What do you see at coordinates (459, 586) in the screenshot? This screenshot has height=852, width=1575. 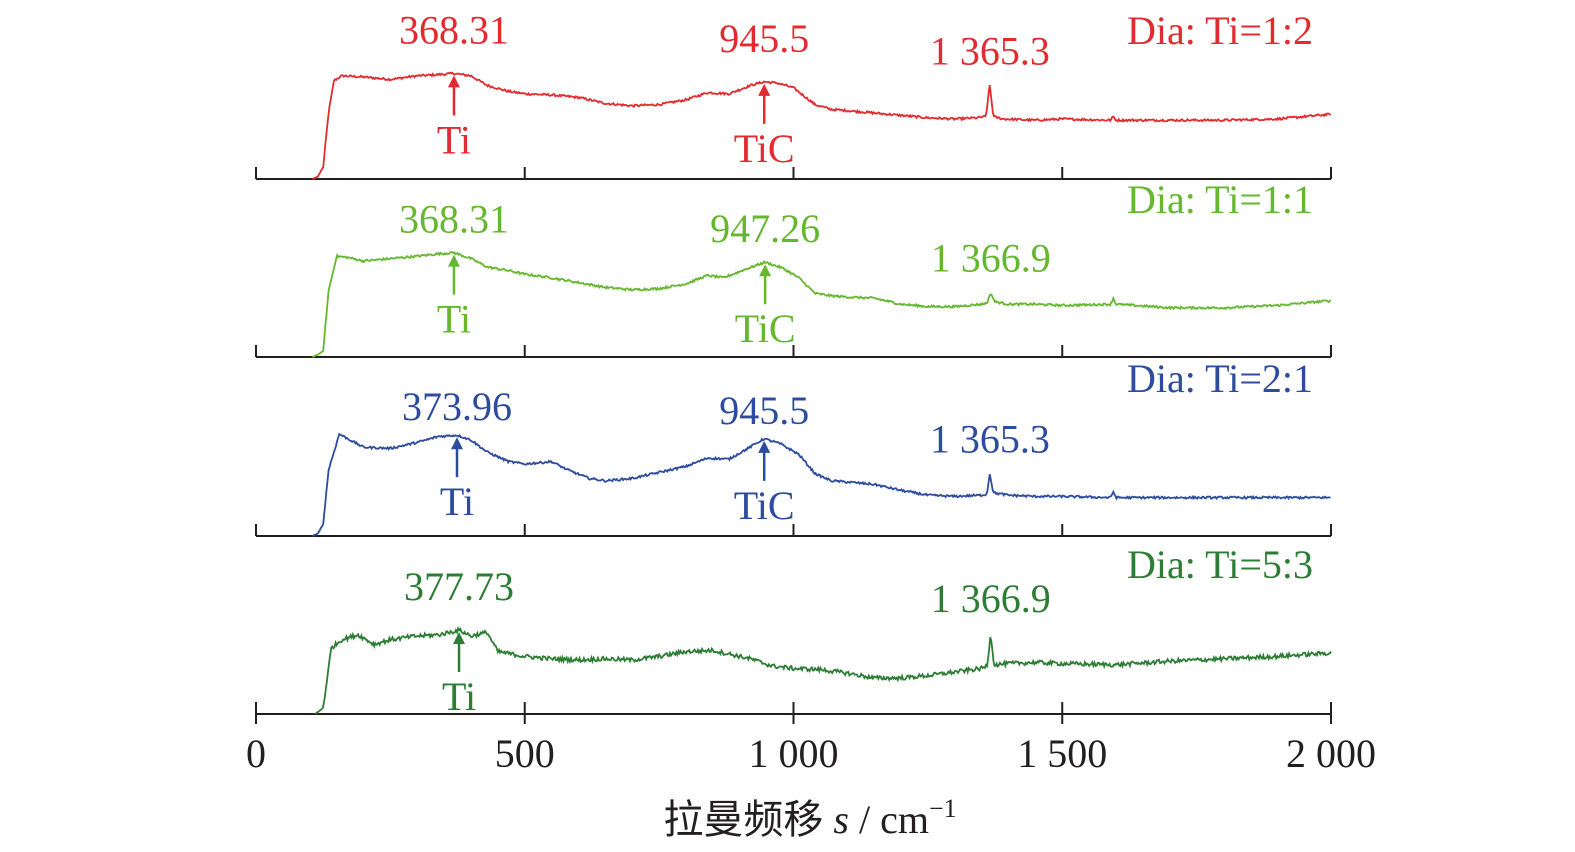 I see `peak-value-label: 377.73` at bounding box center [459, 586].